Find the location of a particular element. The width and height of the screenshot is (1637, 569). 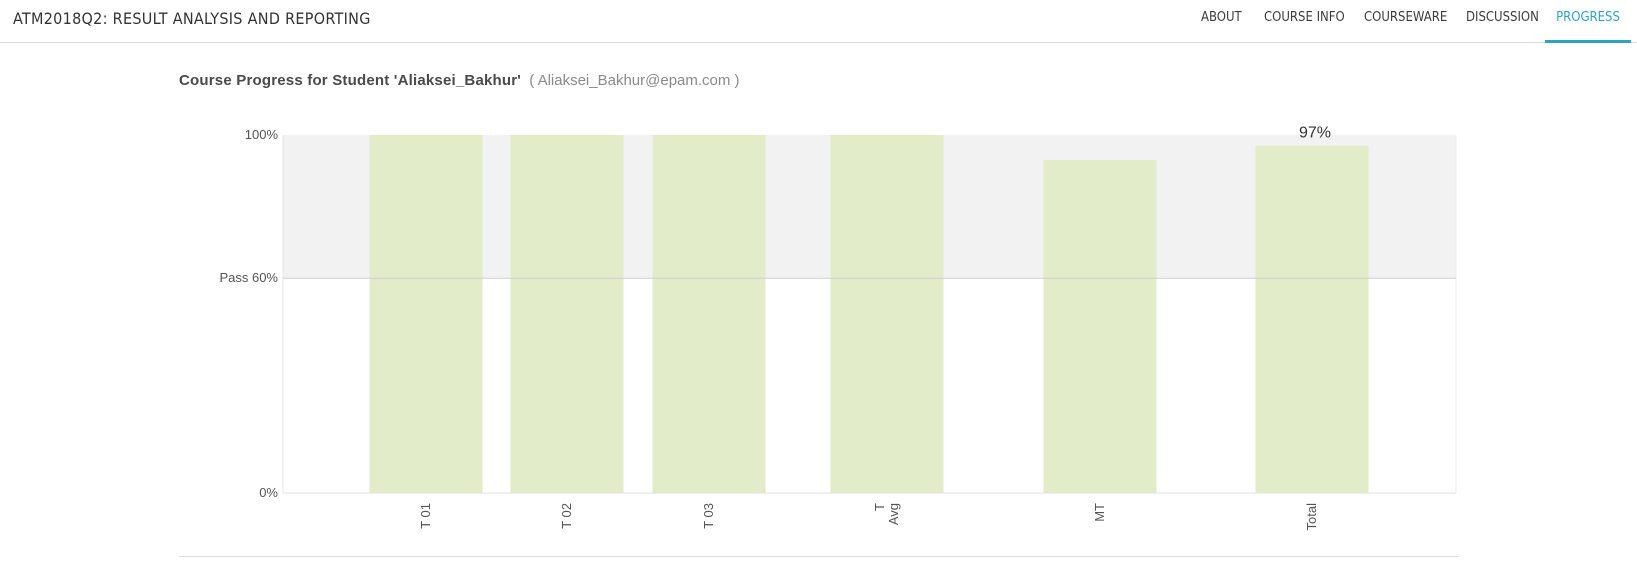

x-tick-label: T 02 is located at coordinates (566, 516).